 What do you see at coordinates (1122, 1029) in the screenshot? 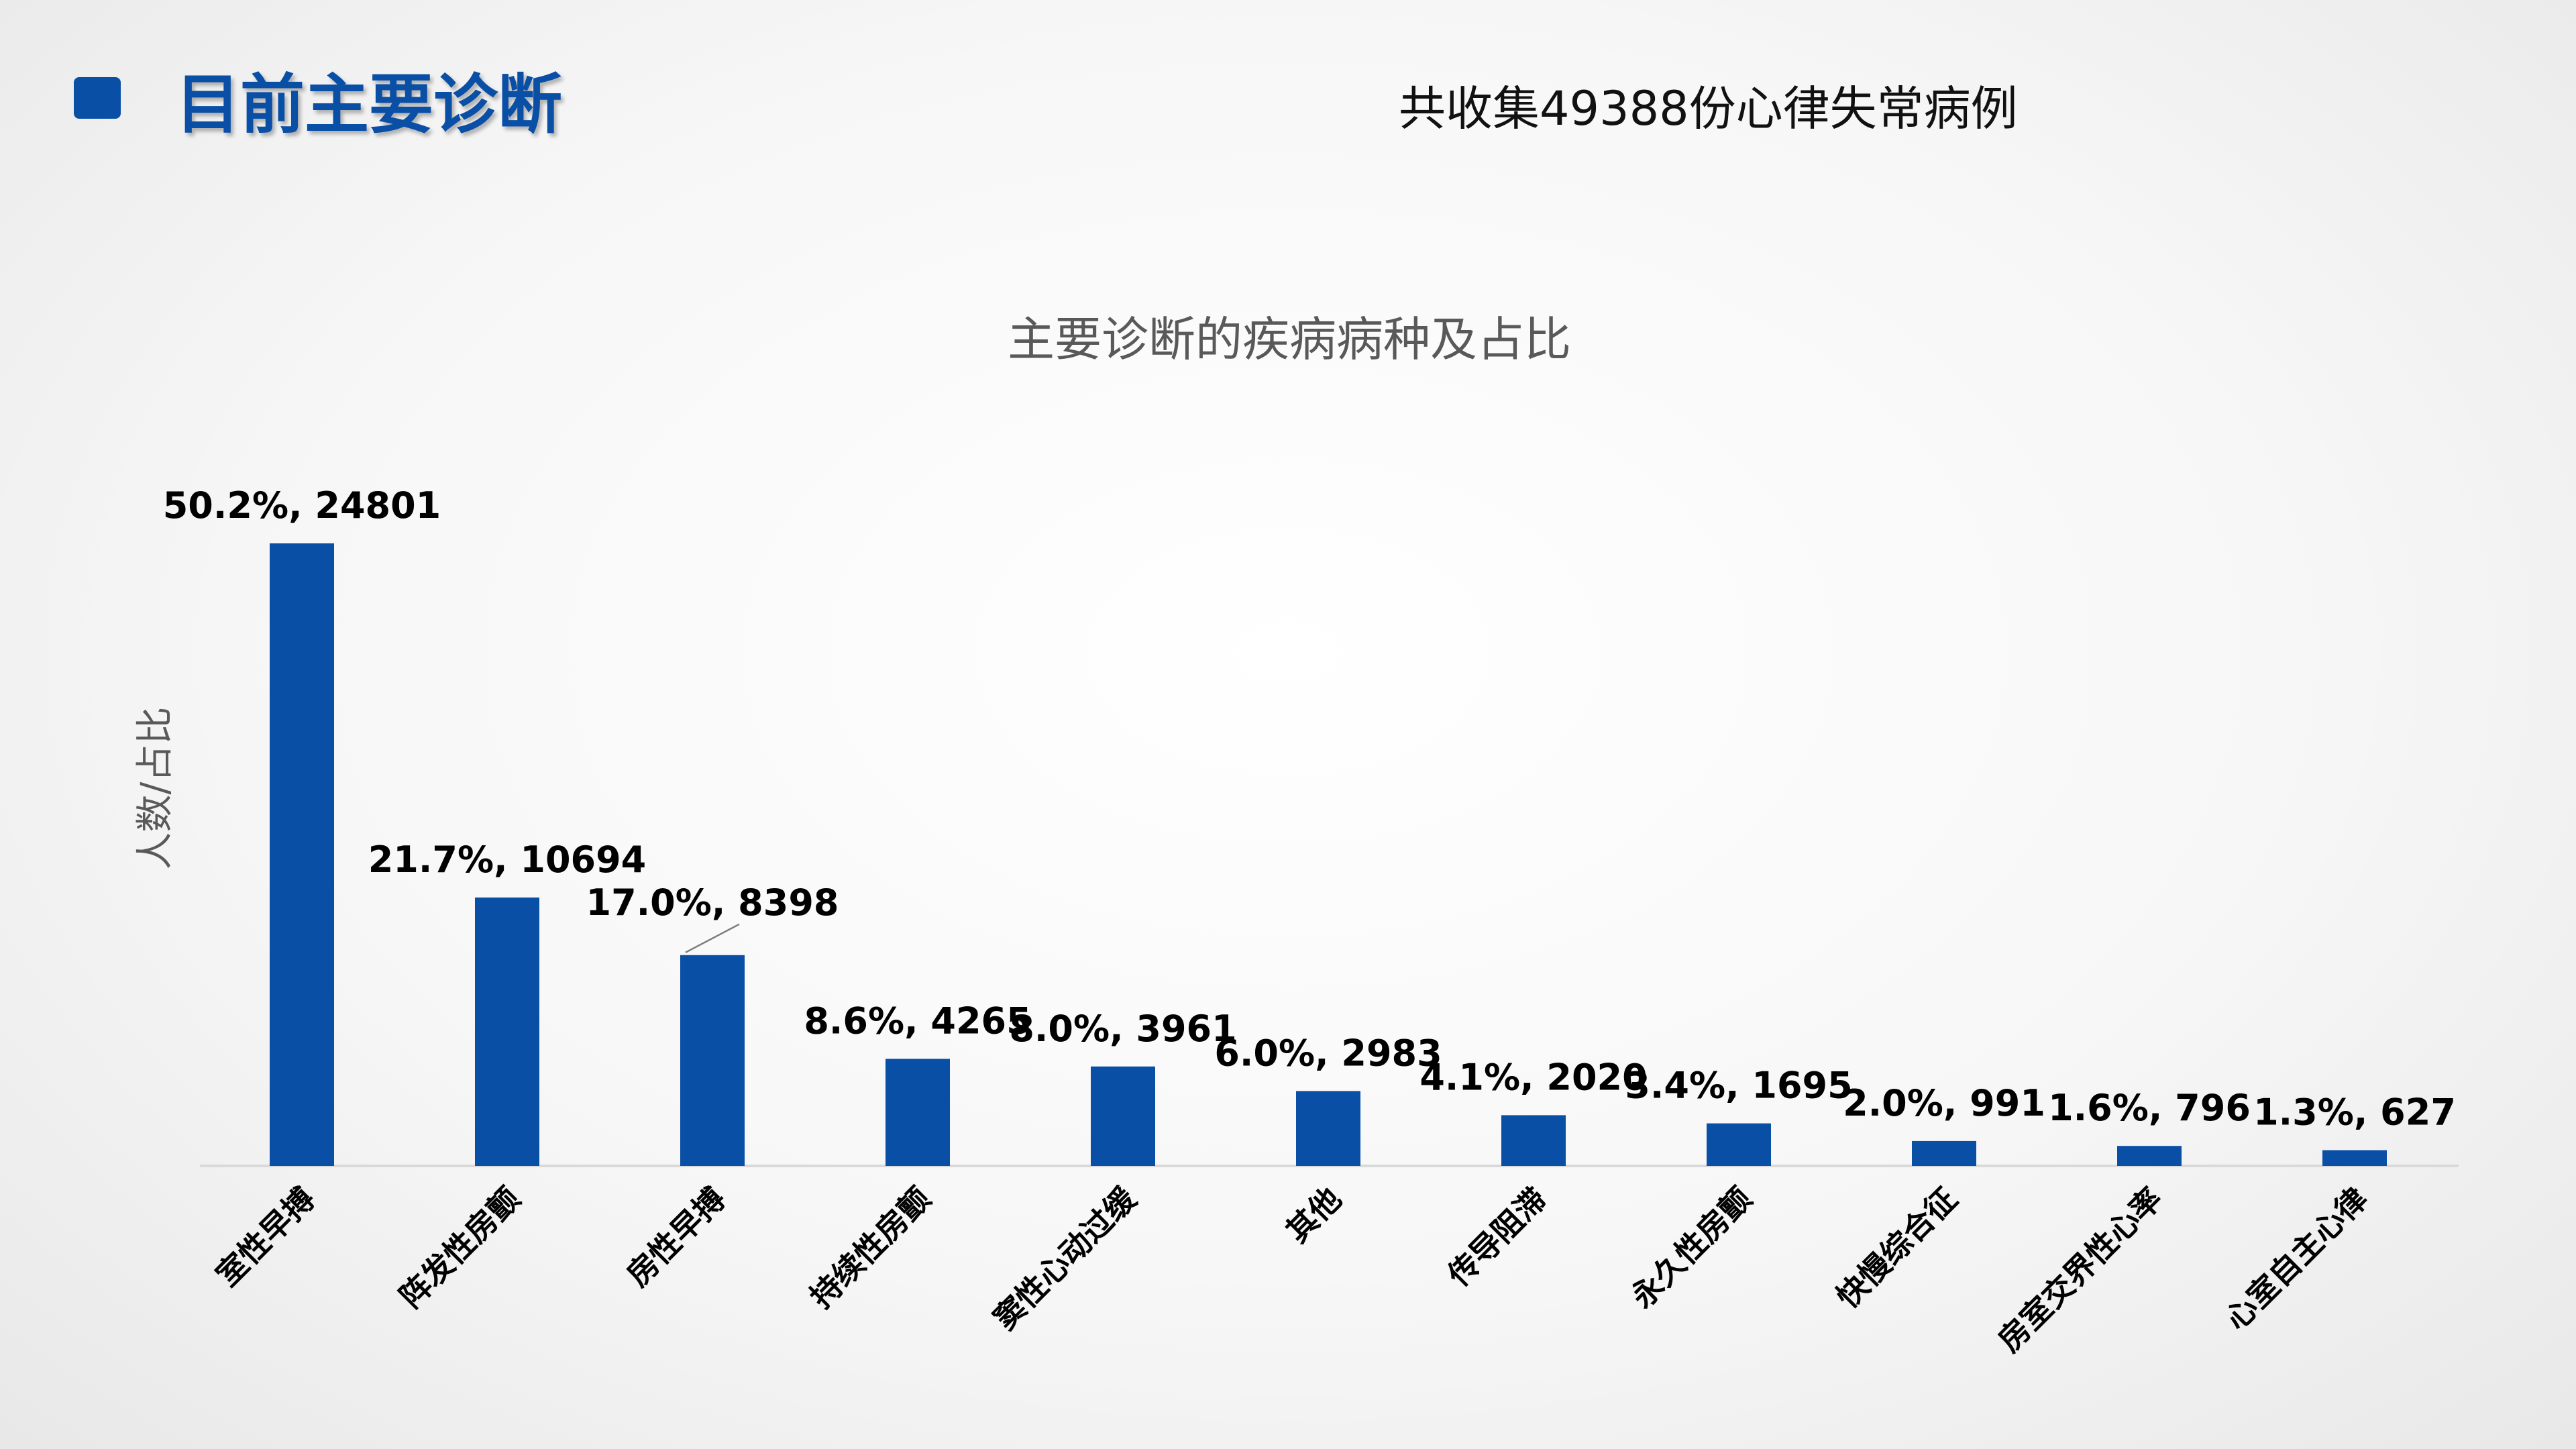
I see `data-label: 8.0%, 3961` at bounding box center [1122, 1029].